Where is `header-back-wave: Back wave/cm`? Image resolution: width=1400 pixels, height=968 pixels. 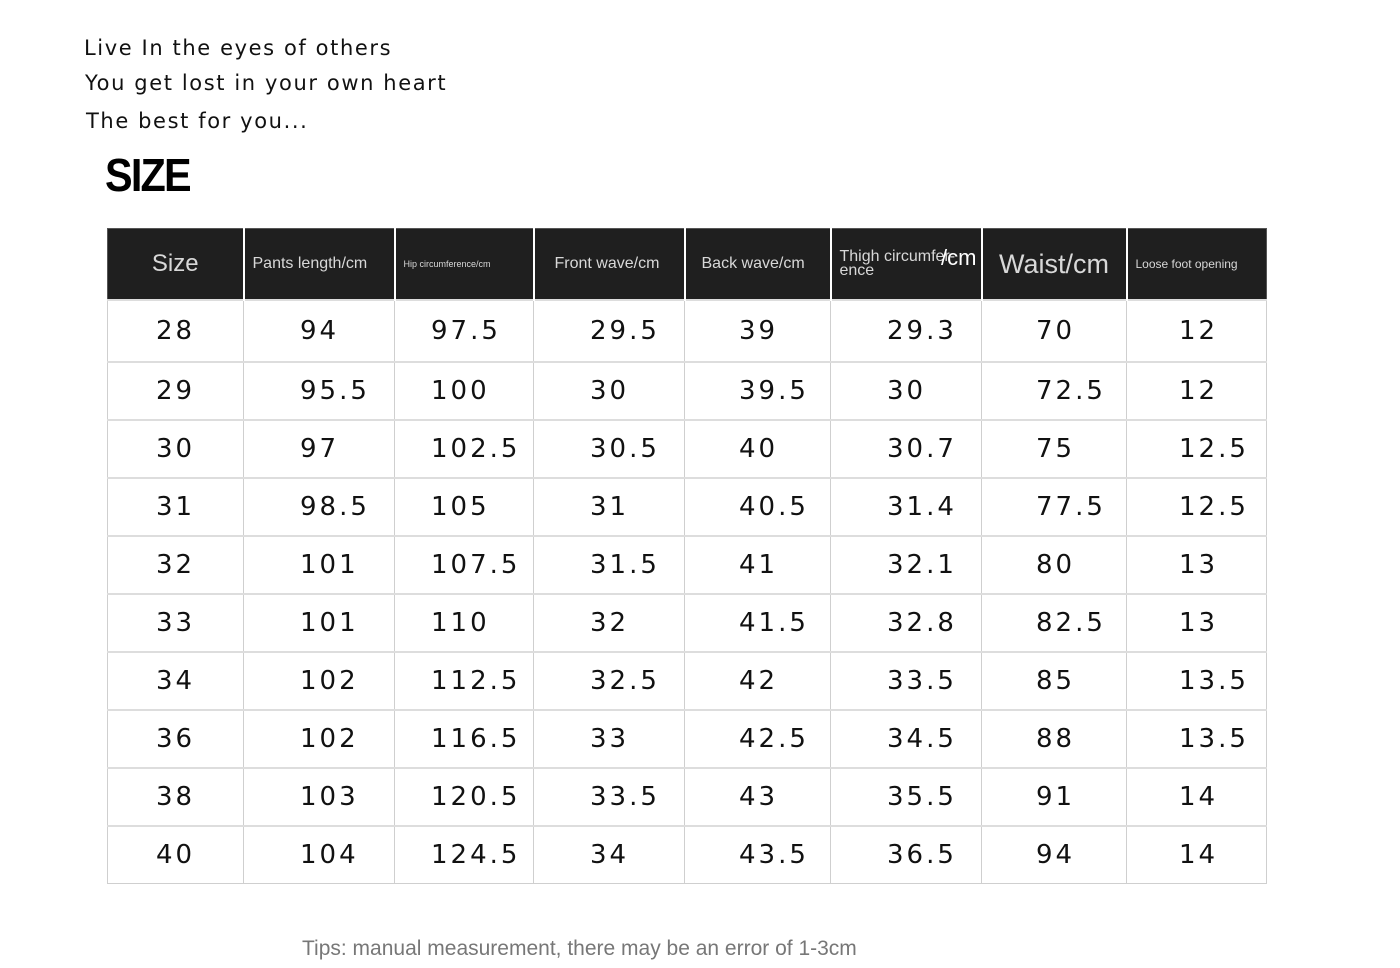 header-back-wave: Back wave/cm is located at coordinates (757, 264).